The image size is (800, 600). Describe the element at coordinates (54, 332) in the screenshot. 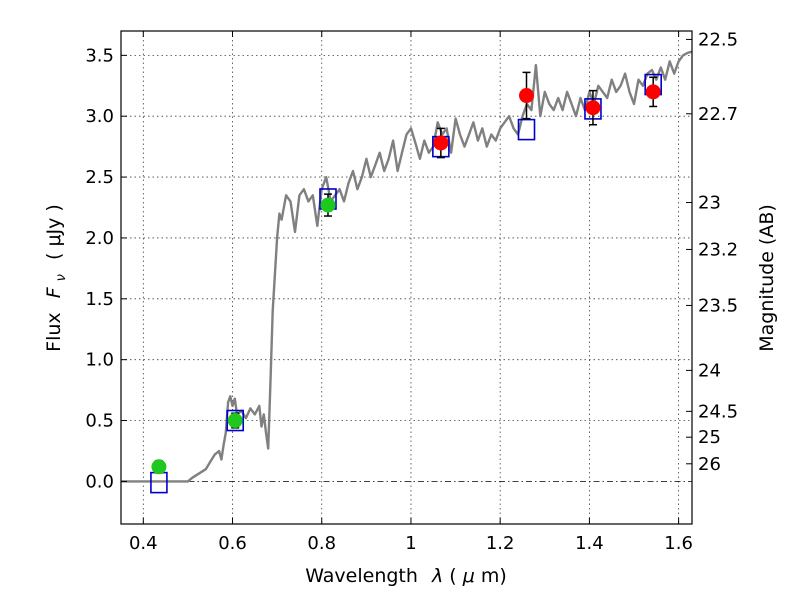

I see `y-axis-label-text: Flux` at that location.